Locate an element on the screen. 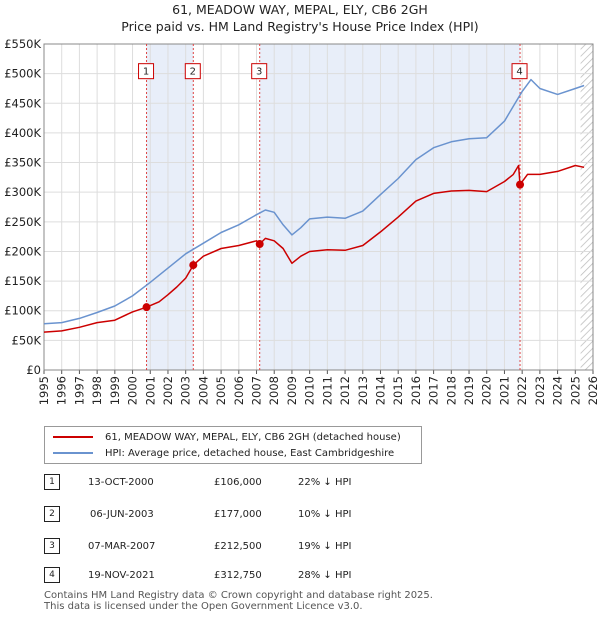 The height and width of the screenshot is (620, 600). sale-marker-label: 4 is located at coordinates (519, 72).